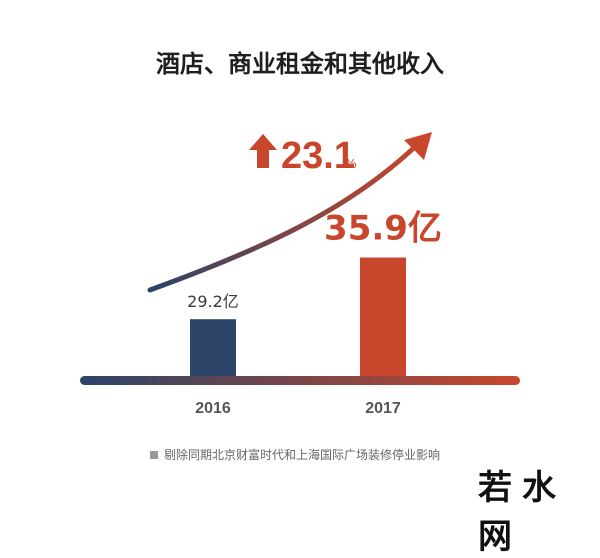 The image size is (600, 558). What do you see at coordinates (383, 229) in the screenshot?
I see `bar-value-label-2017: 35.9亿` at bounding box center [383, 229].